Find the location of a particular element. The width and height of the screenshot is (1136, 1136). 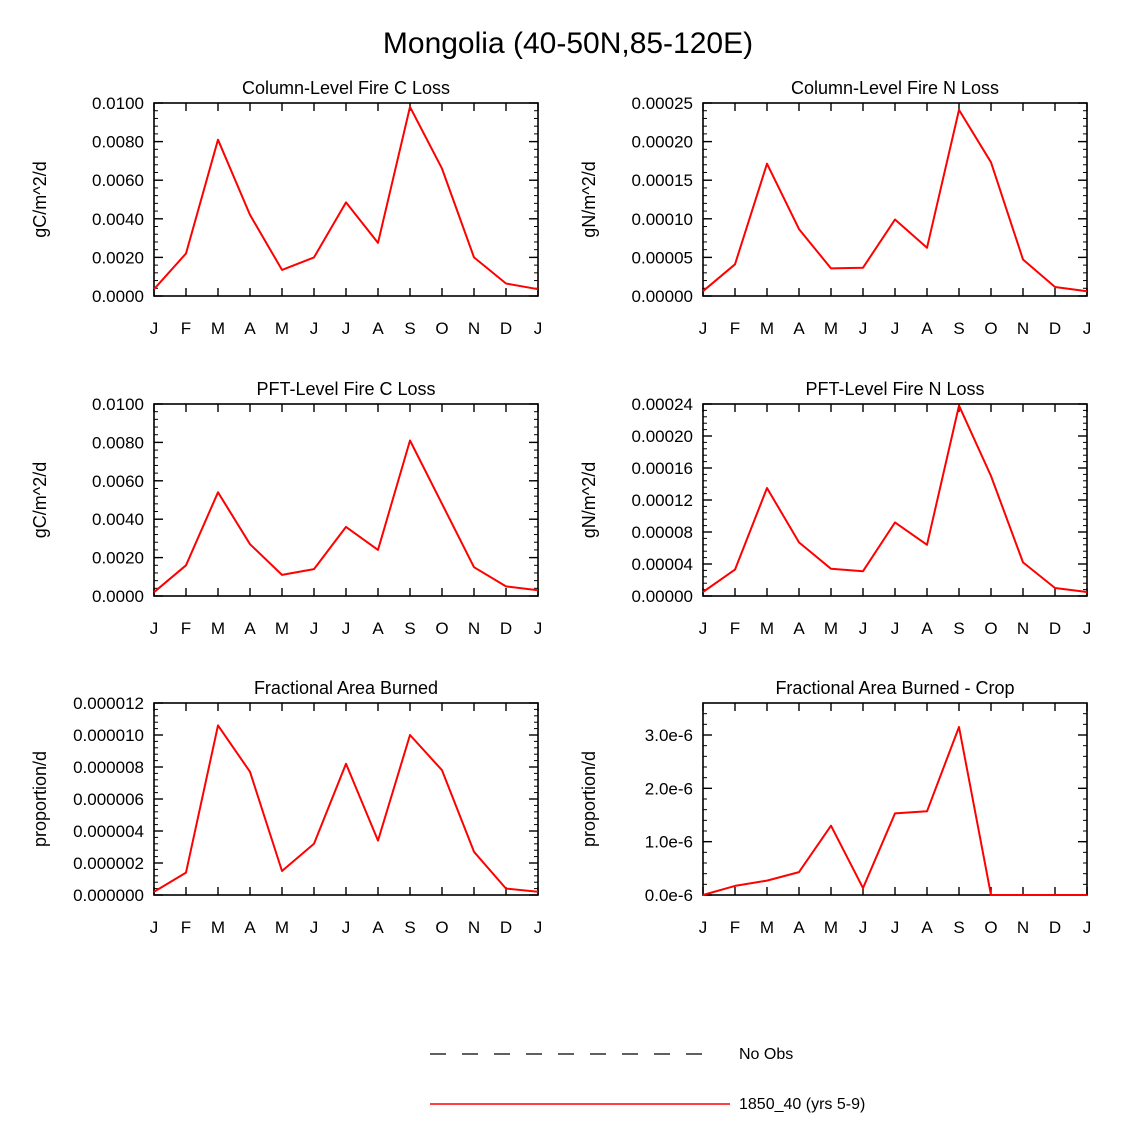

y-tick-label: 0.00024 is located at coordinates (662, 404).